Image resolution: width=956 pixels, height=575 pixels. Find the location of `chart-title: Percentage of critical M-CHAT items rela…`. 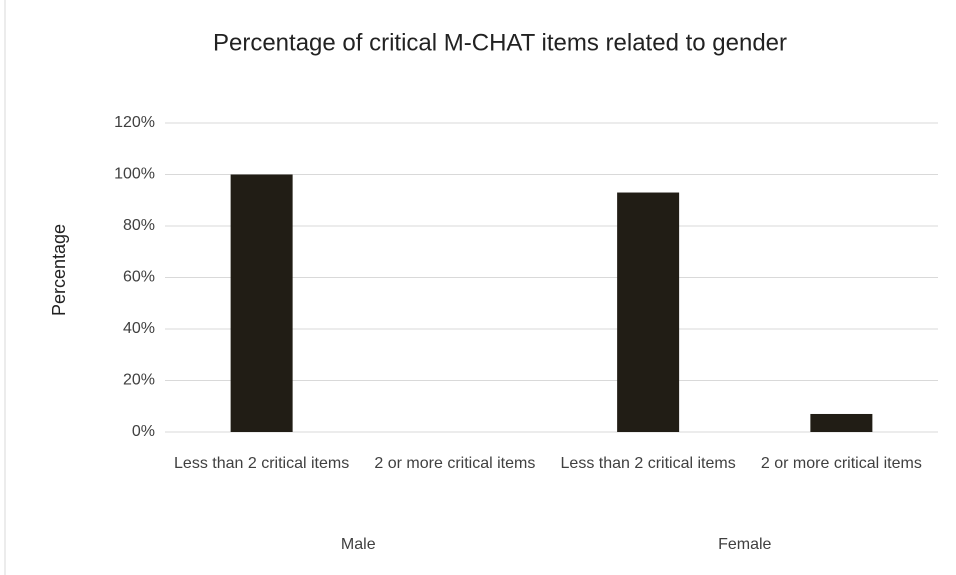

chart-title: Percentage of critical M-CHAT items rela… is located at coordinates (500, 42).